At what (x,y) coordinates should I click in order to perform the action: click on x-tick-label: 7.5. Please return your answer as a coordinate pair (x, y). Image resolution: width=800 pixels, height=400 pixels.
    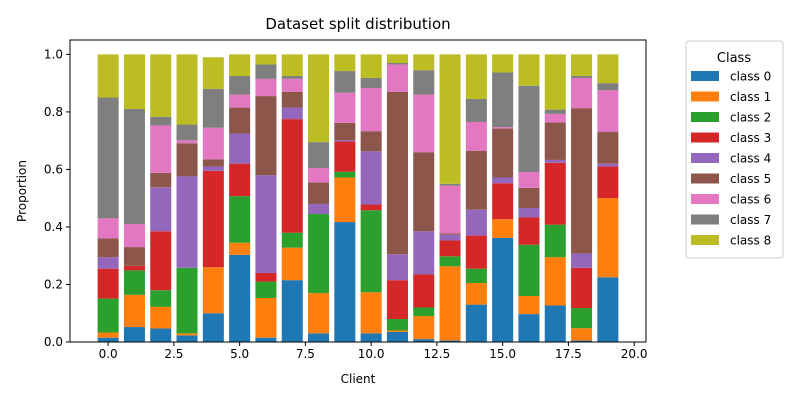
    Looking at the image, I should click on (305, 354).